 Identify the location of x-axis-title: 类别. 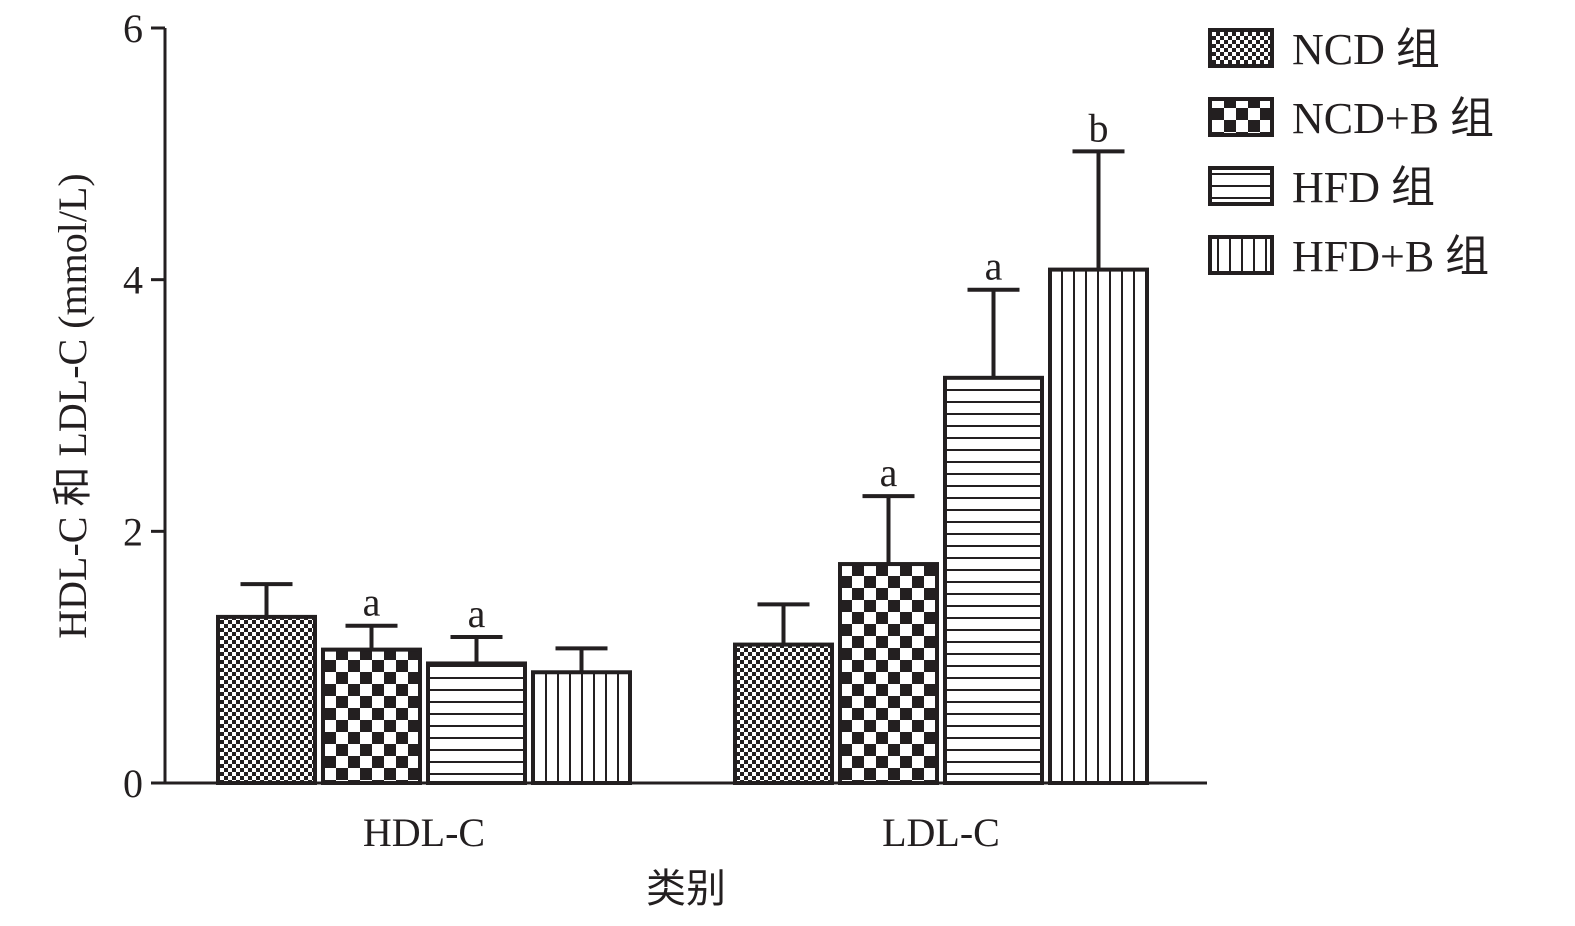
(686, 888).